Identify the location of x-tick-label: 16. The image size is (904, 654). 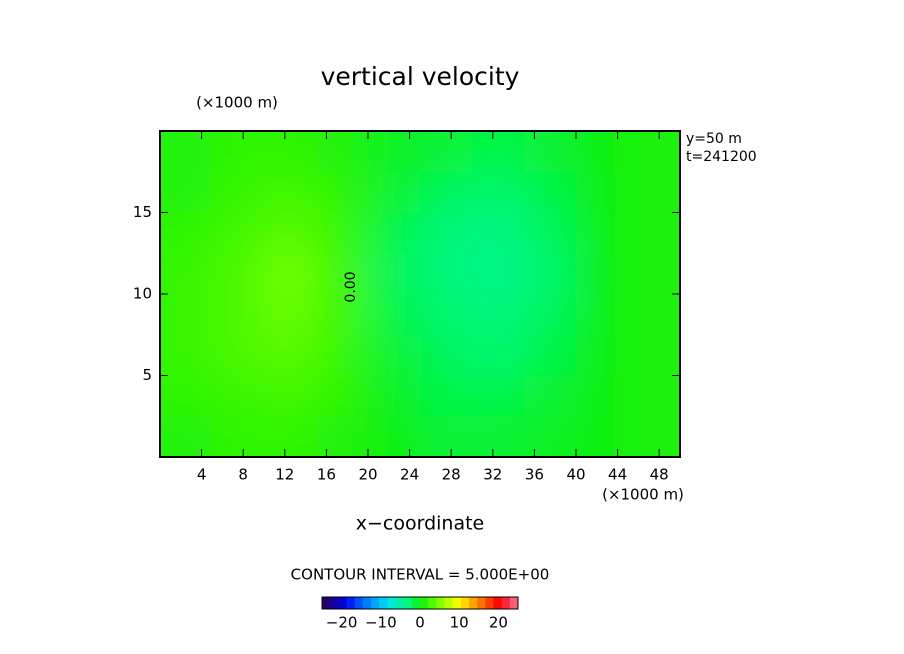
(326, 475).